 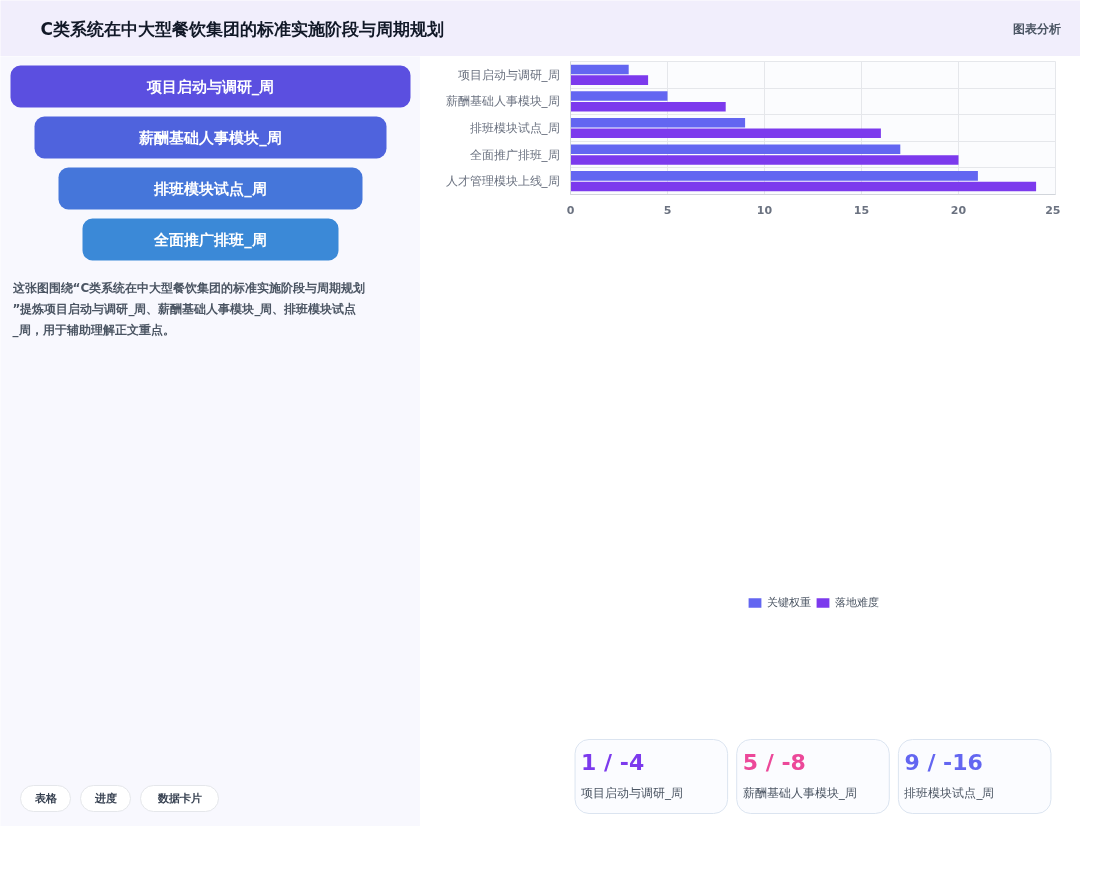 What do you see at coordinates (799, 792) in the screenshot?
I see `text: 薪酬基础人事模块_周` at bounding box center [799, 792].